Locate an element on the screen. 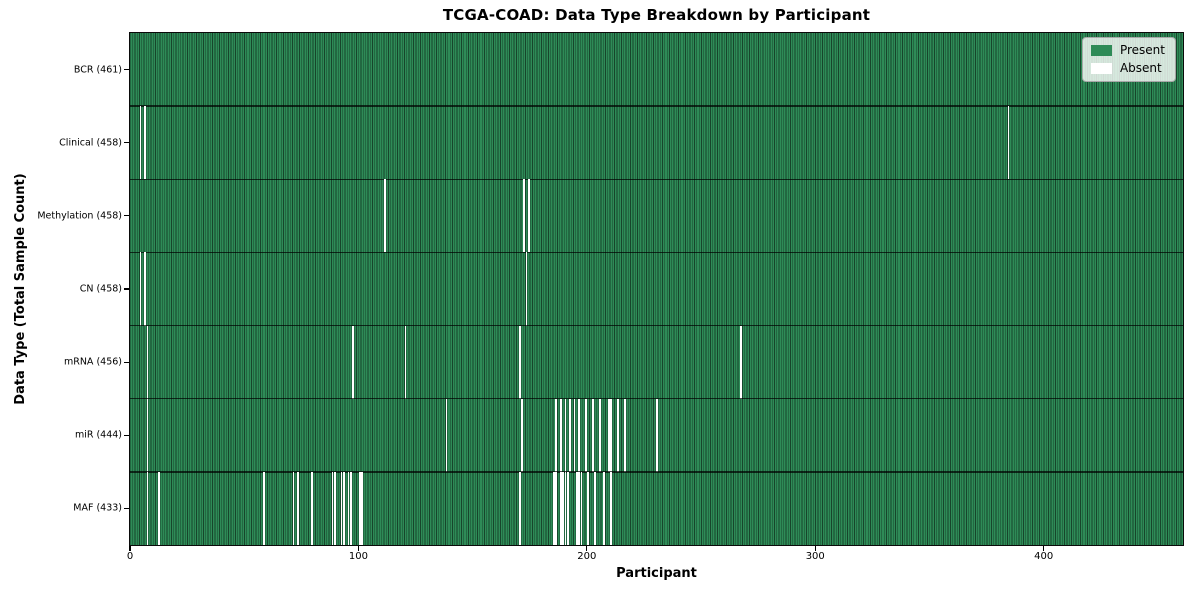 The height and width of the screenshot is (600, 1200). legend-label-present: Present is located at coordinates (1142, 50).